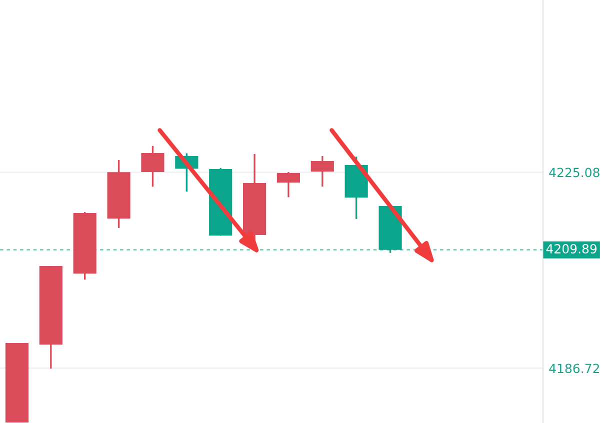  What do you see at coordinates (571, 249) in the screenshot?
I see `ref-line-label: 4209.89` at bounding box center [571, 249].